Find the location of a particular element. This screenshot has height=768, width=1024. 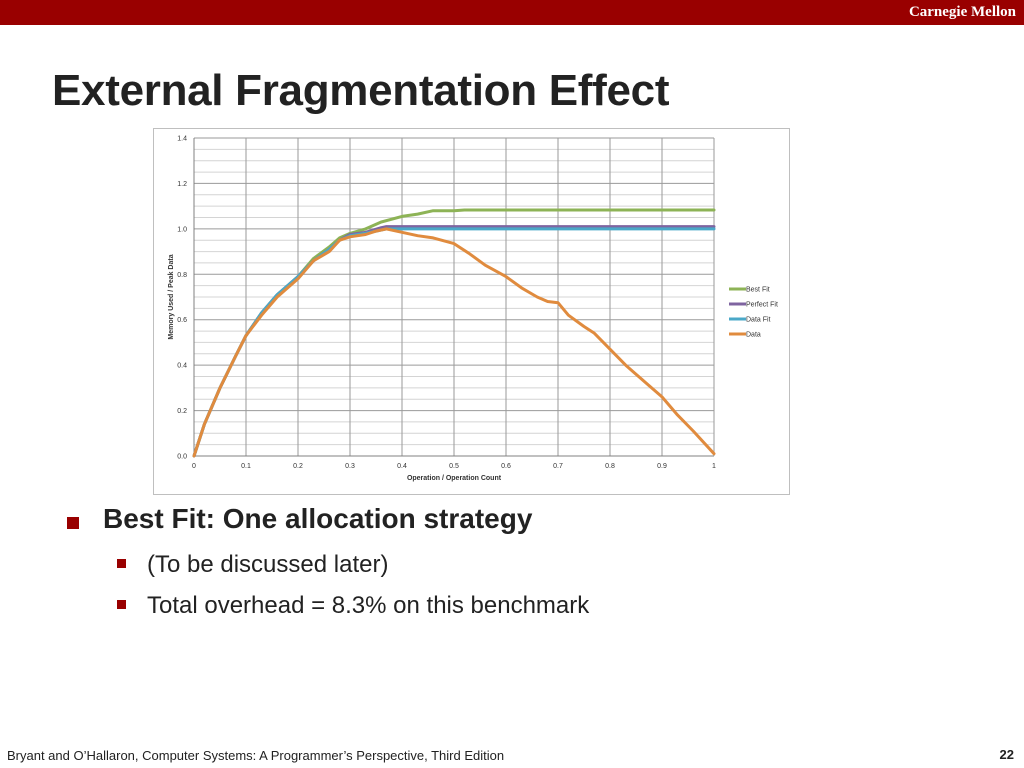

bullet-text: (To be discussed later) is located at coordinates (268, 564).